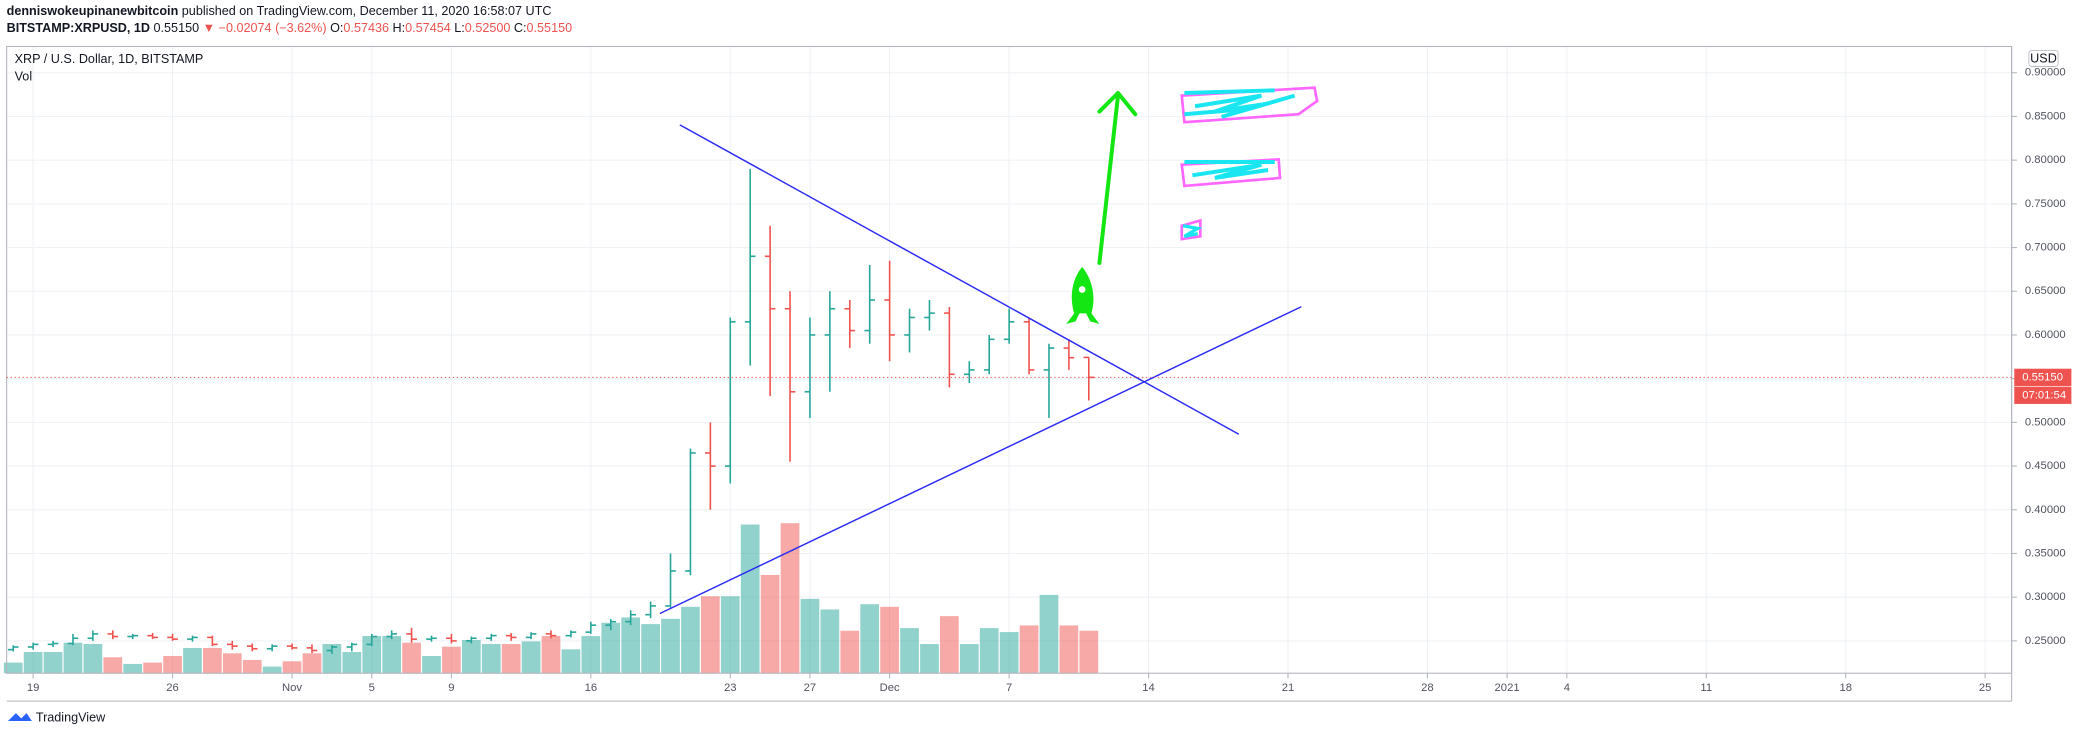 The width and height of the screenshot is (2082, 737). I want to click on ohlc-o-label: O:, so click(336, 29).